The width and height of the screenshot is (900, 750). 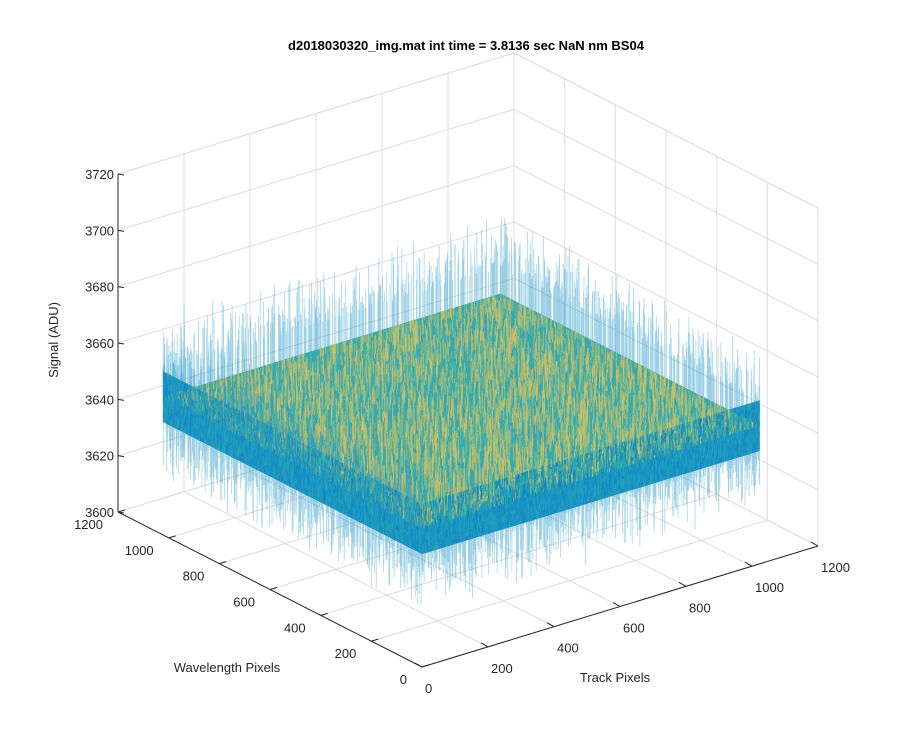 I want to click on y-tick-label: 1000, so click(x=139, y=550).